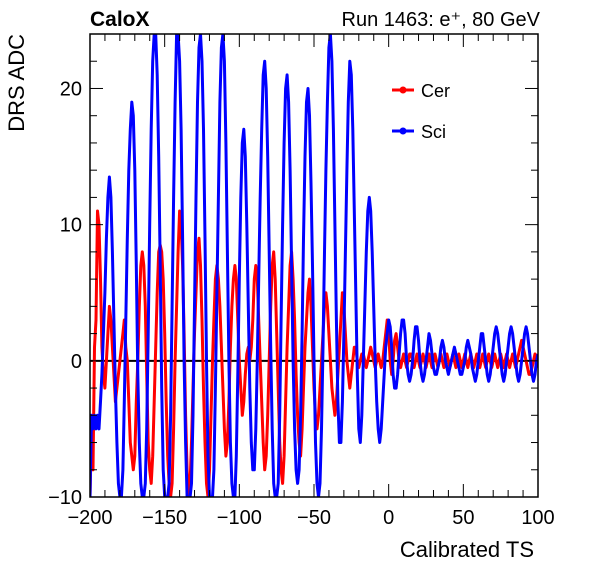 This screenshot has height=572, width=596. I want to click on y-tick-label: 20, so click(71, 89).